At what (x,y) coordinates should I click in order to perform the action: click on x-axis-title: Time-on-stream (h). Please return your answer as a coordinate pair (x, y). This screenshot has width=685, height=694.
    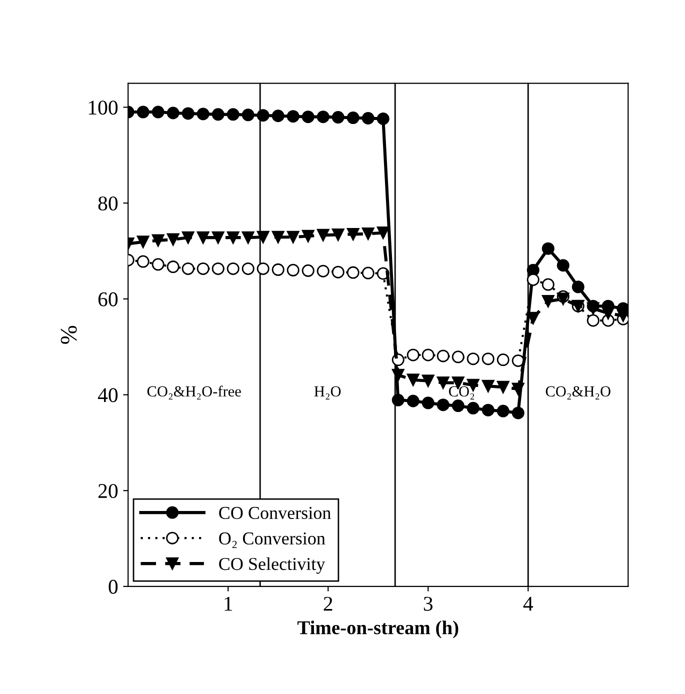
    Looking at the image, I should click on (378, 629).